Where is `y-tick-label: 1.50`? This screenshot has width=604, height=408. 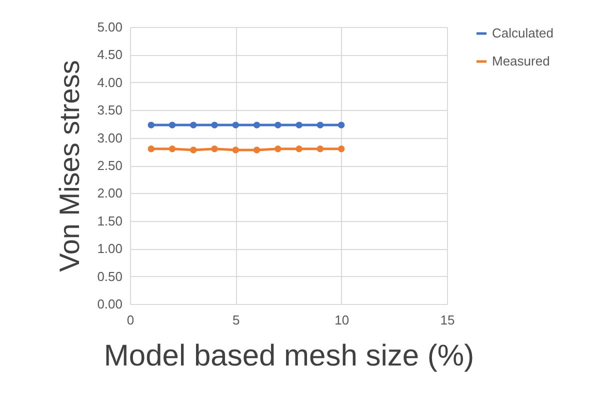 y-tick-label: 1.50 is located at coordinates (109, 220).